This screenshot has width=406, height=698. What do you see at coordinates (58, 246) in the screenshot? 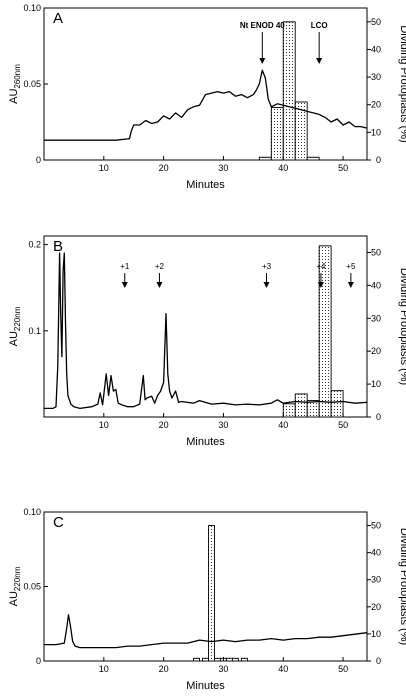
I see `panel-letter: B` at bounding box center [58, 246].